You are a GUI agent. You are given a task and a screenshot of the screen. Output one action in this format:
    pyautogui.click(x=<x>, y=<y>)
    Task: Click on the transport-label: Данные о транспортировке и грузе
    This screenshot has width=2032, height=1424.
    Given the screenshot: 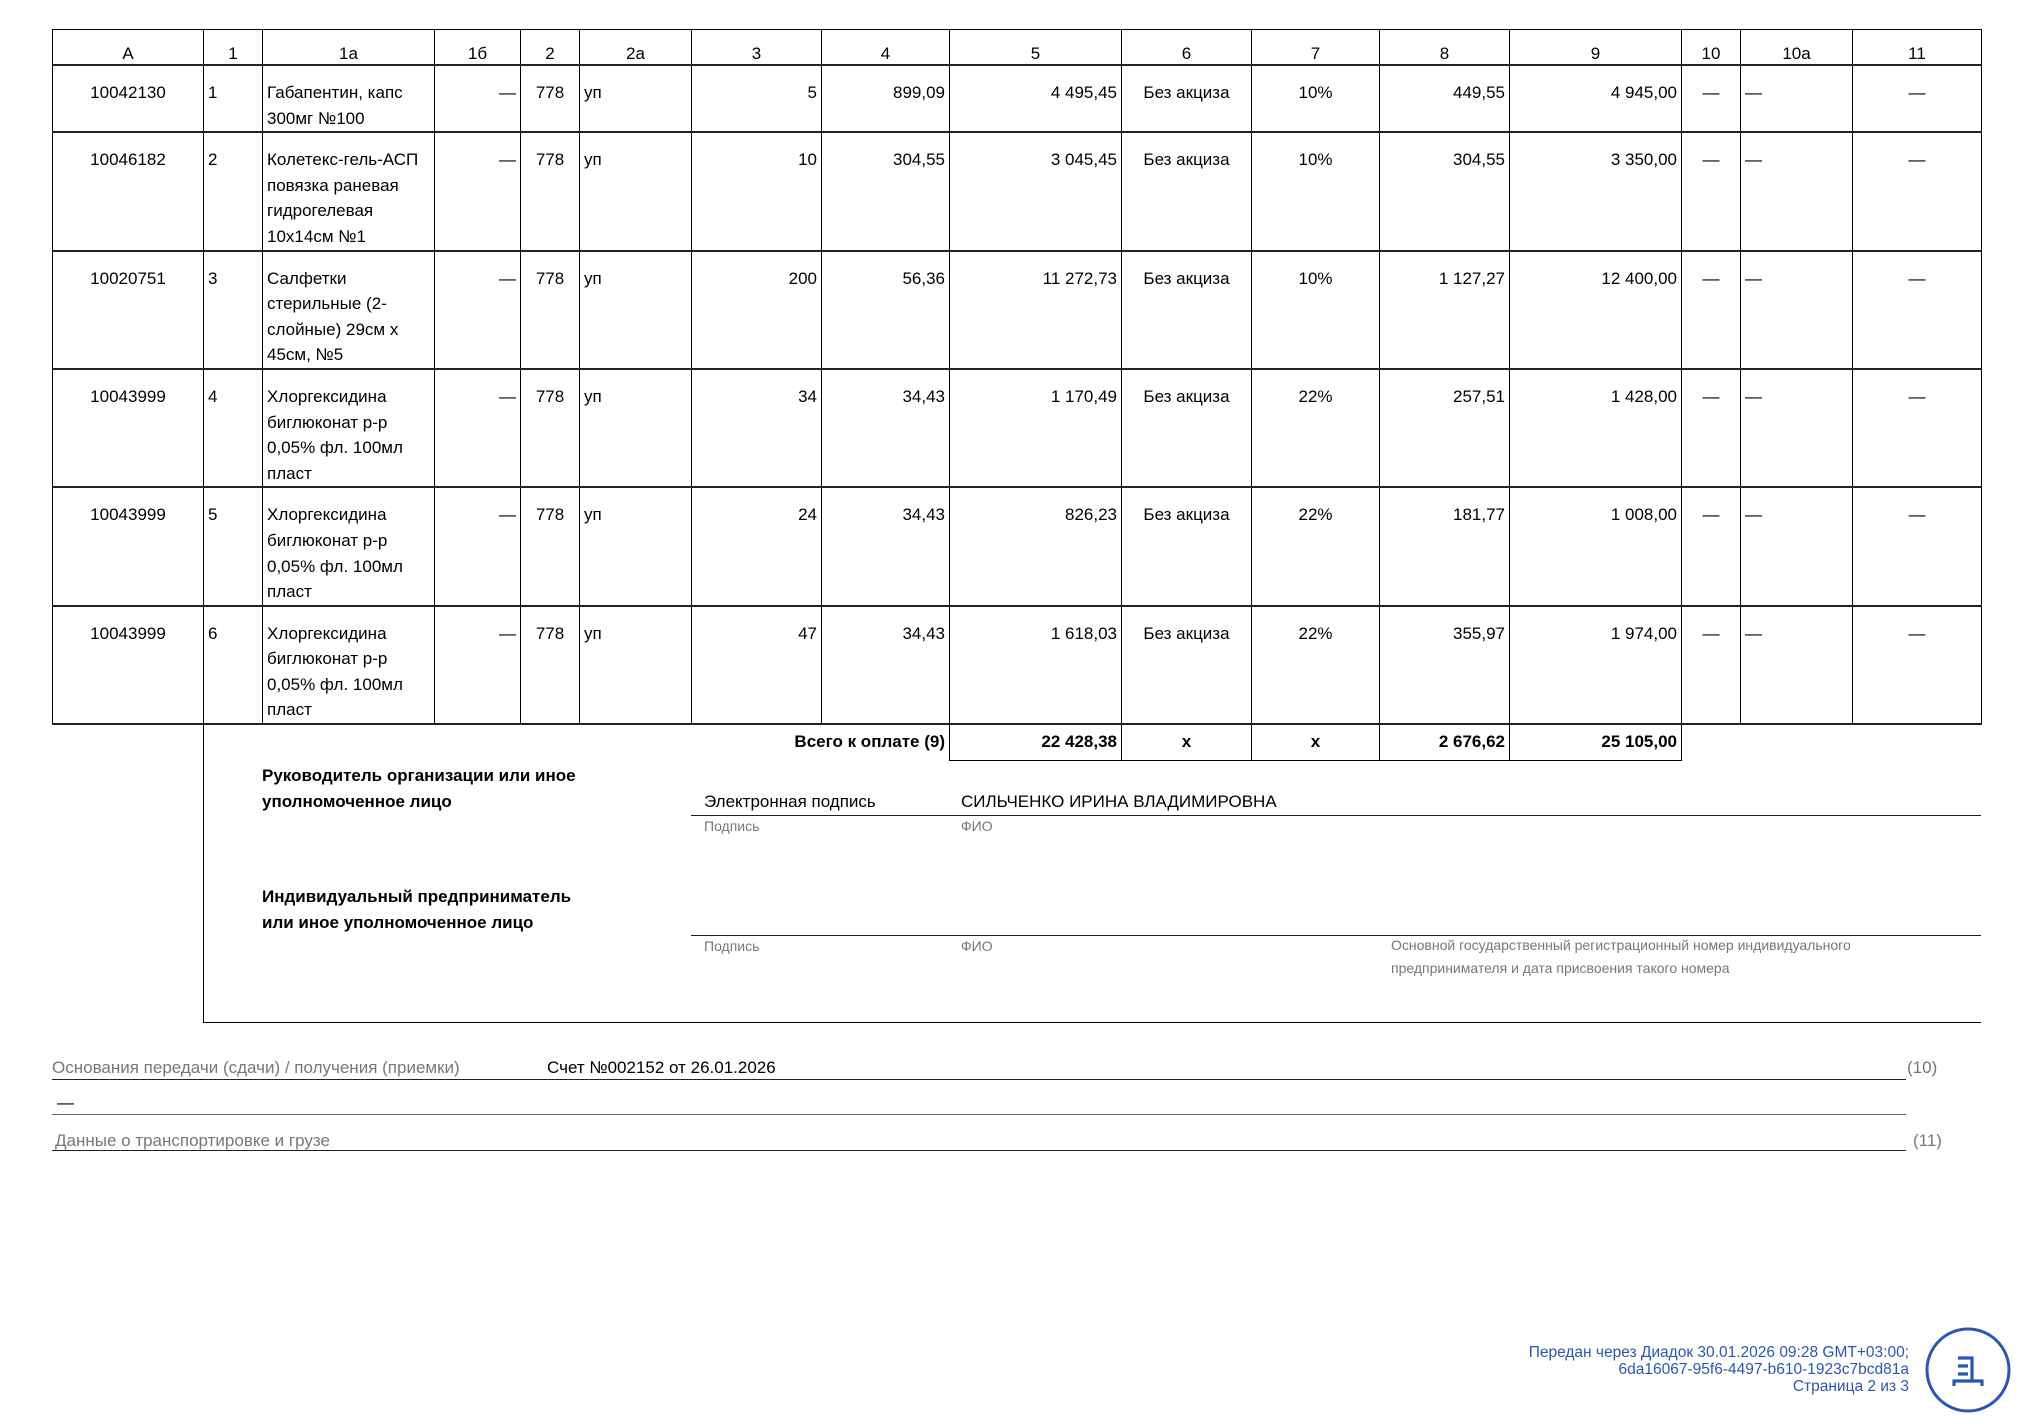 What is the action you would take?
    pyautogui.click(x=192, y=1140)
    